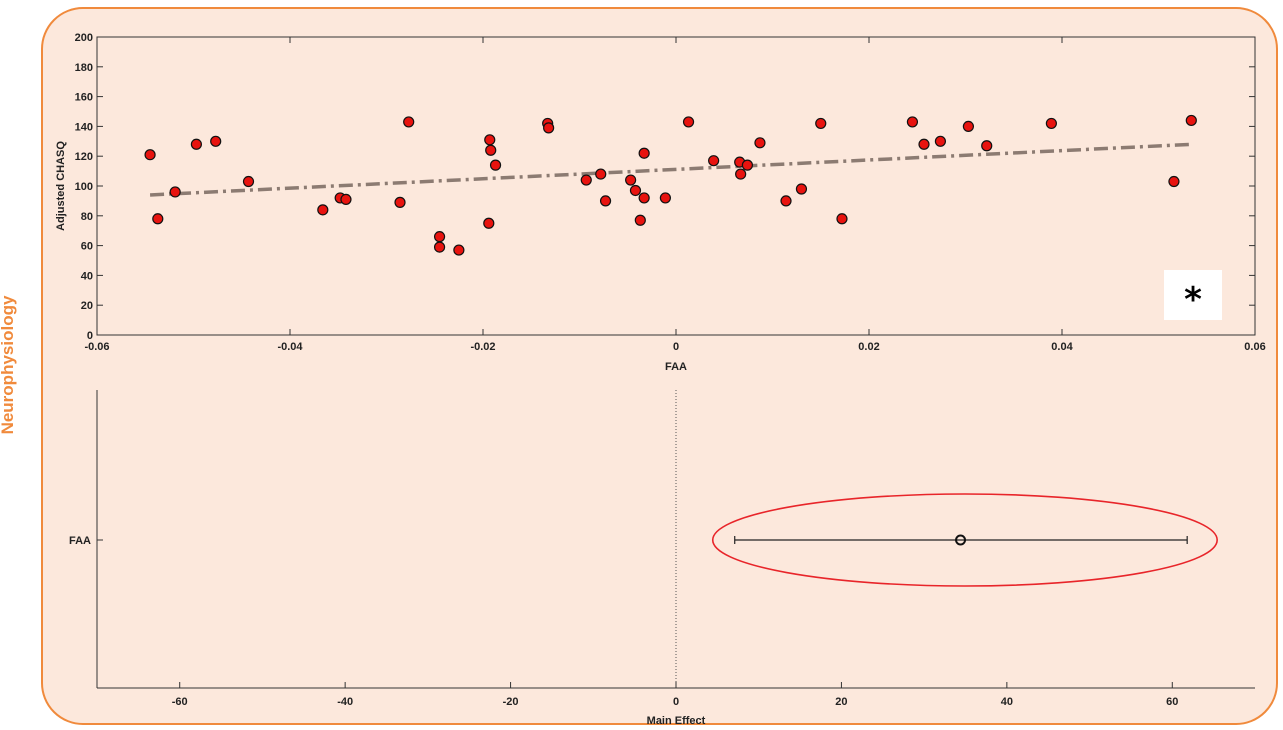 This screenshot has height=730, width=1283. Describe the element at coordinates (511, 702) in the screenshot. I see `effect-x-tick-label: -20` at that location.